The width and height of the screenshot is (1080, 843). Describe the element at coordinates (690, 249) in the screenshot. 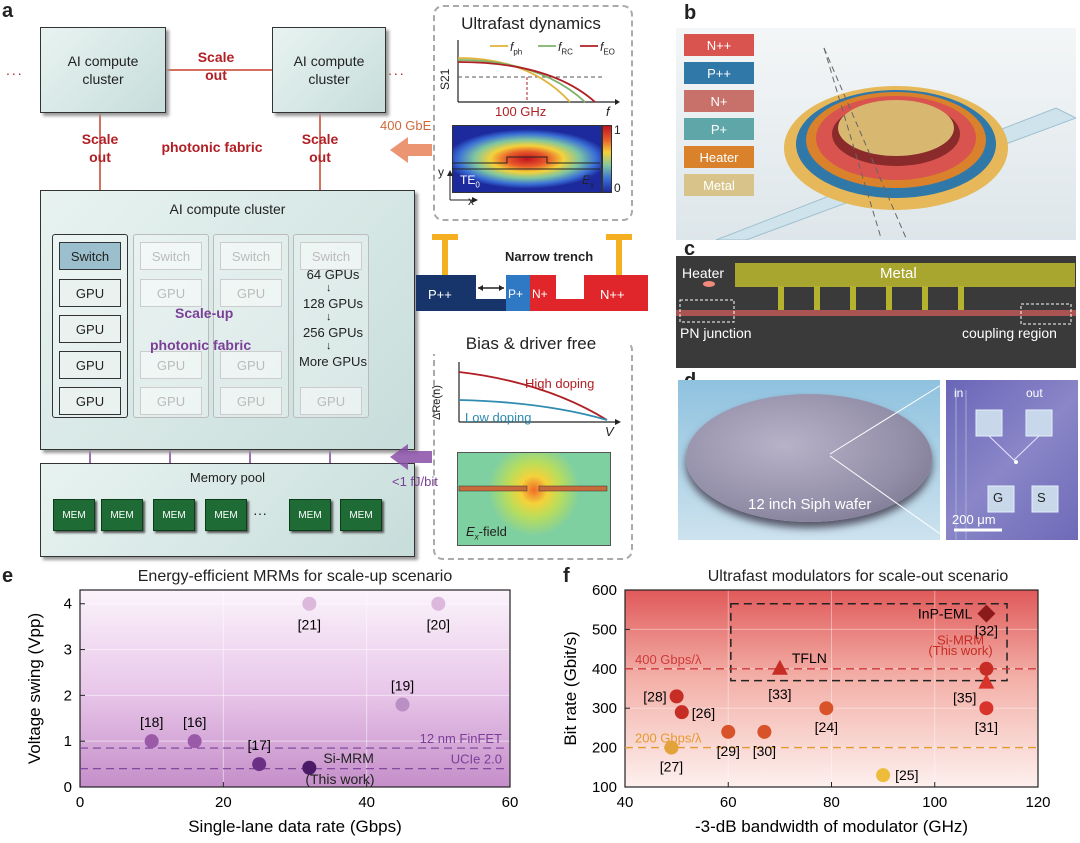

I see `panel-label-c: c` at that location.